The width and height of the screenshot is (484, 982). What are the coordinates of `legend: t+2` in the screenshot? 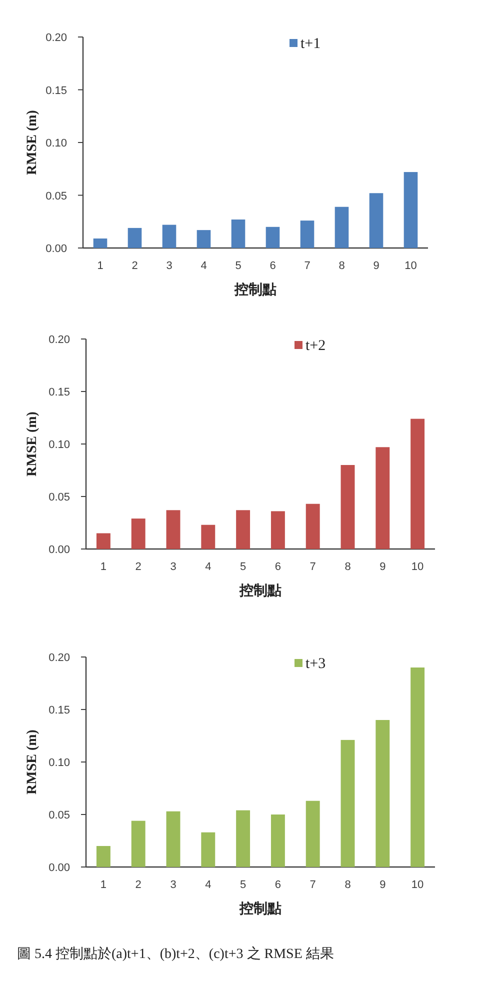 It's located at (310, 346).